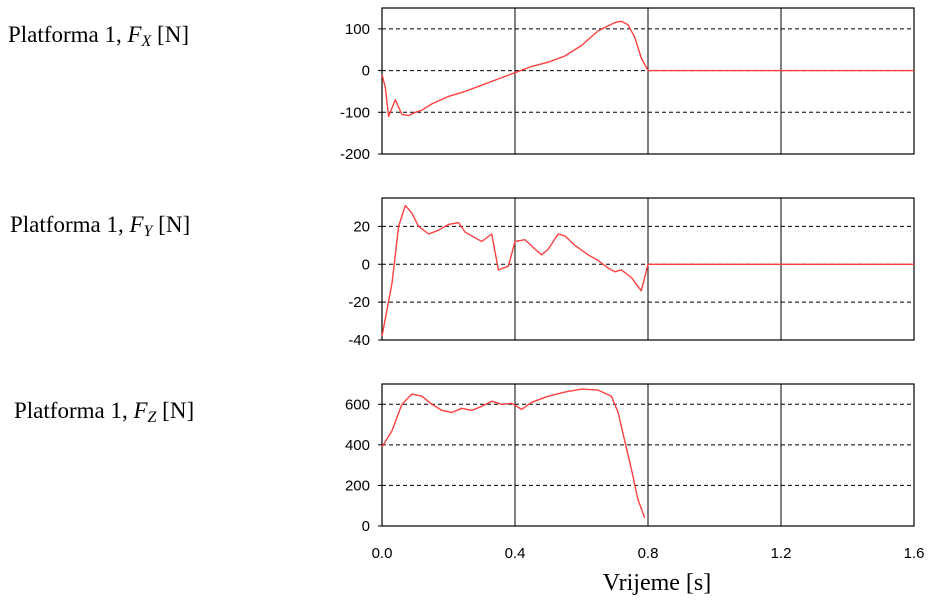  I want to click on x-tick-label: 1.6, so click(914, 553).